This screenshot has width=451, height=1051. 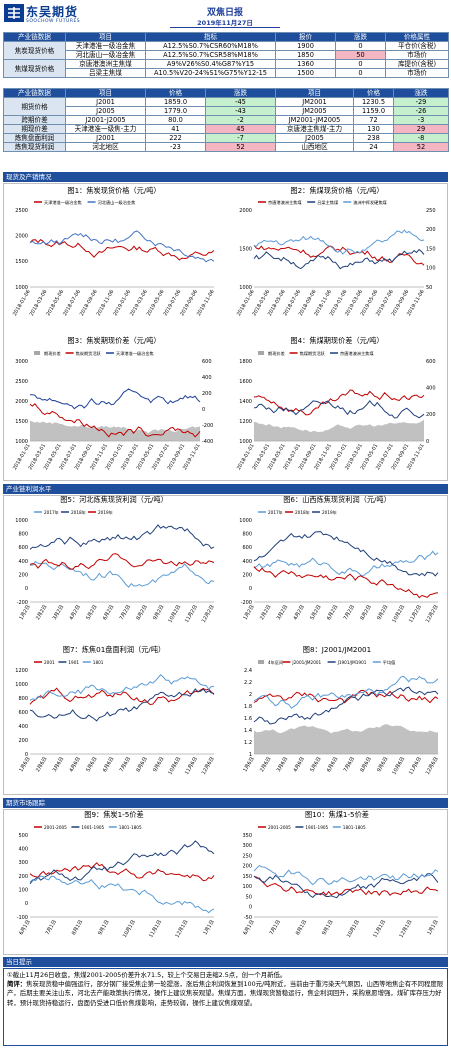 What do you see at coordinates (398, 614) in the screenshot?
I see `x-tick-label: 10月2日` at bounding box center [398, 614].